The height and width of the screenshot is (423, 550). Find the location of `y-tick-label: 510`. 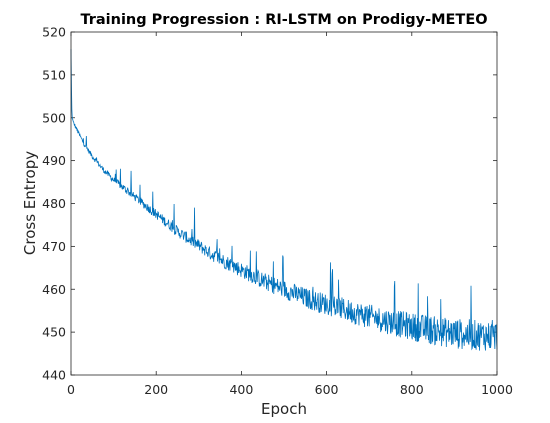

y-tick-label: 510 is located at coordinates (54, 74).